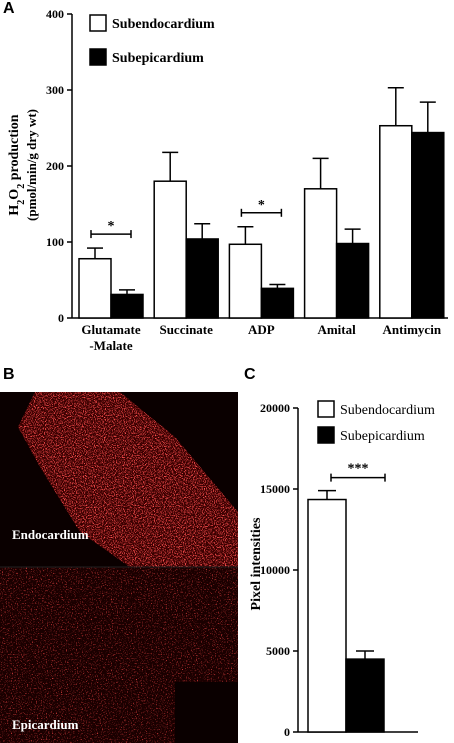 Image resolution: width=454 pixels, height=743 pixels. Describe the element at coordinates (55, 242) in the screenshot. I see `y-tick-label: 100` at that location.